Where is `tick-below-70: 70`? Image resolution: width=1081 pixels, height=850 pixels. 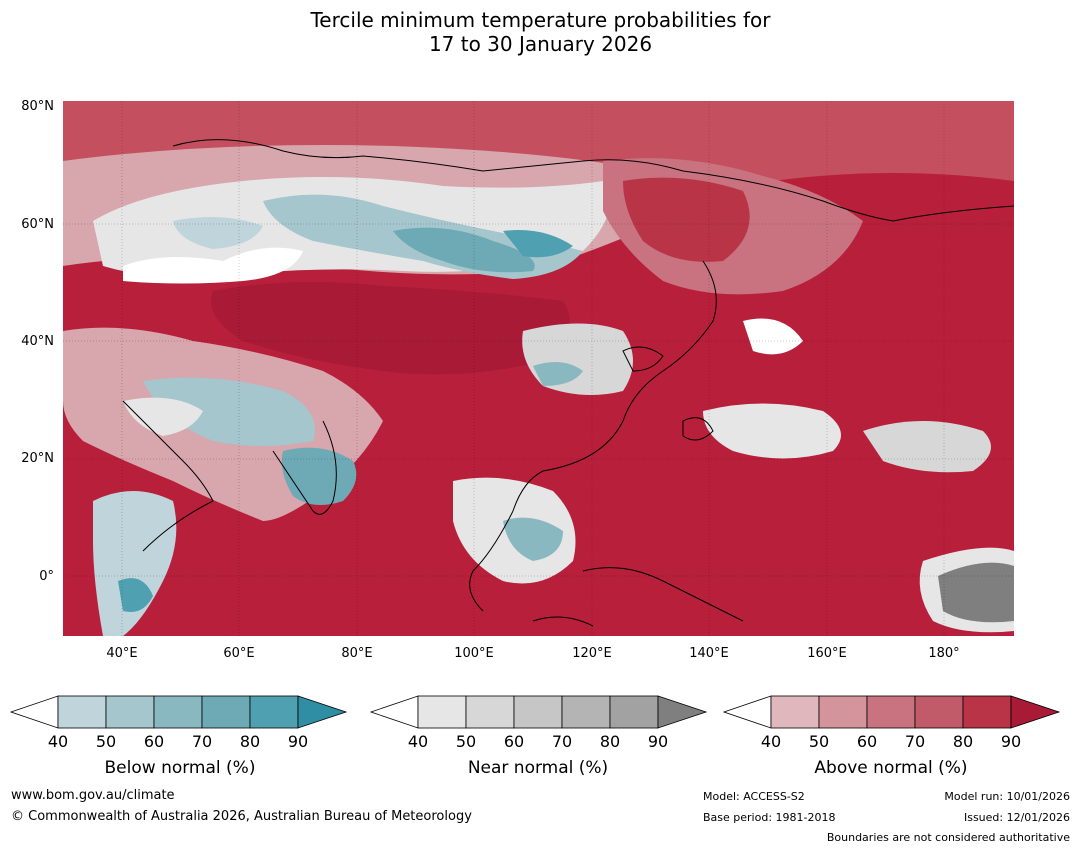 tick-below-70: 70 is located at coordinates (202, 741).